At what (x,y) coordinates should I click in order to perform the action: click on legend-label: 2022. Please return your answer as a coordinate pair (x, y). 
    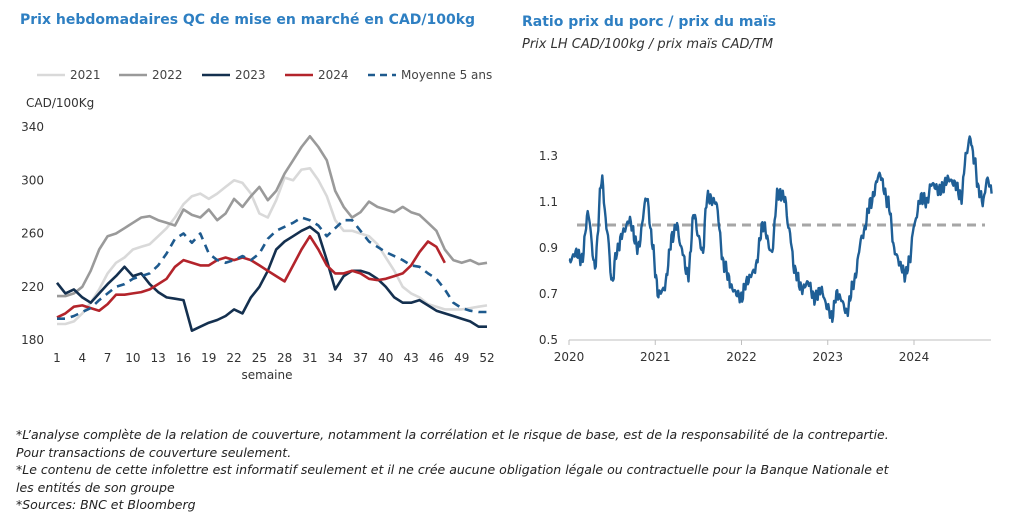
    Looking at the image, I should click on (167, 75).